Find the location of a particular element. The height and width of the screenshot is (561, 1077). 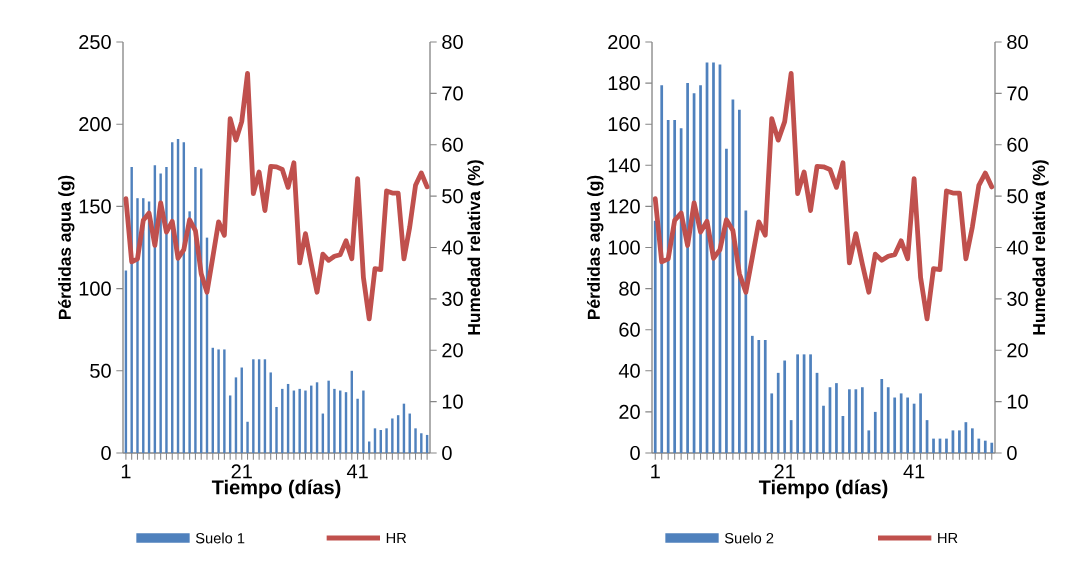

y-tick-label: 250 is located at coordinates (95, 42).